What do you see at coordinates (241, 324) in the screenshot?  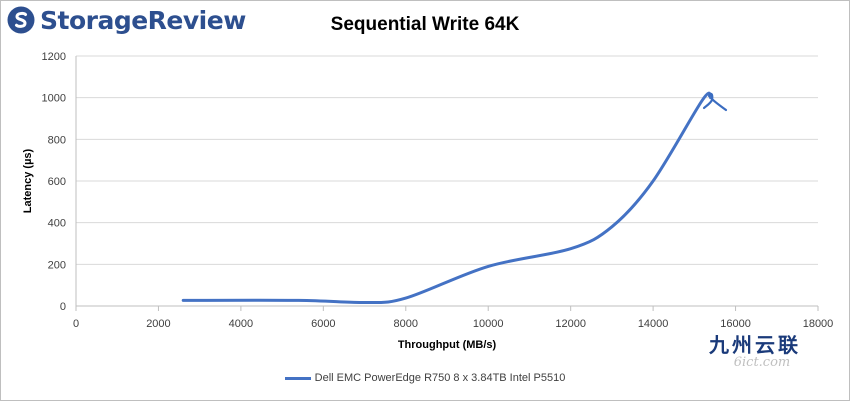 I see `x-tick-label: 4000` at bounding box center [241, 324].